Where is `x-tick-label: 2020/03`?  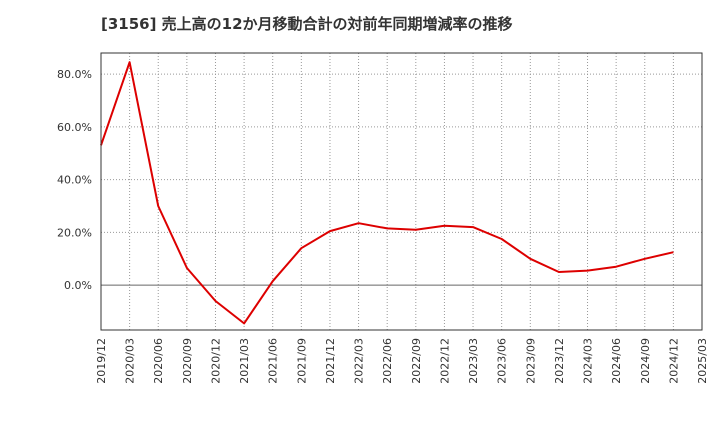
x-tick-label: 2020/03 is located at coordinates (130, 361).